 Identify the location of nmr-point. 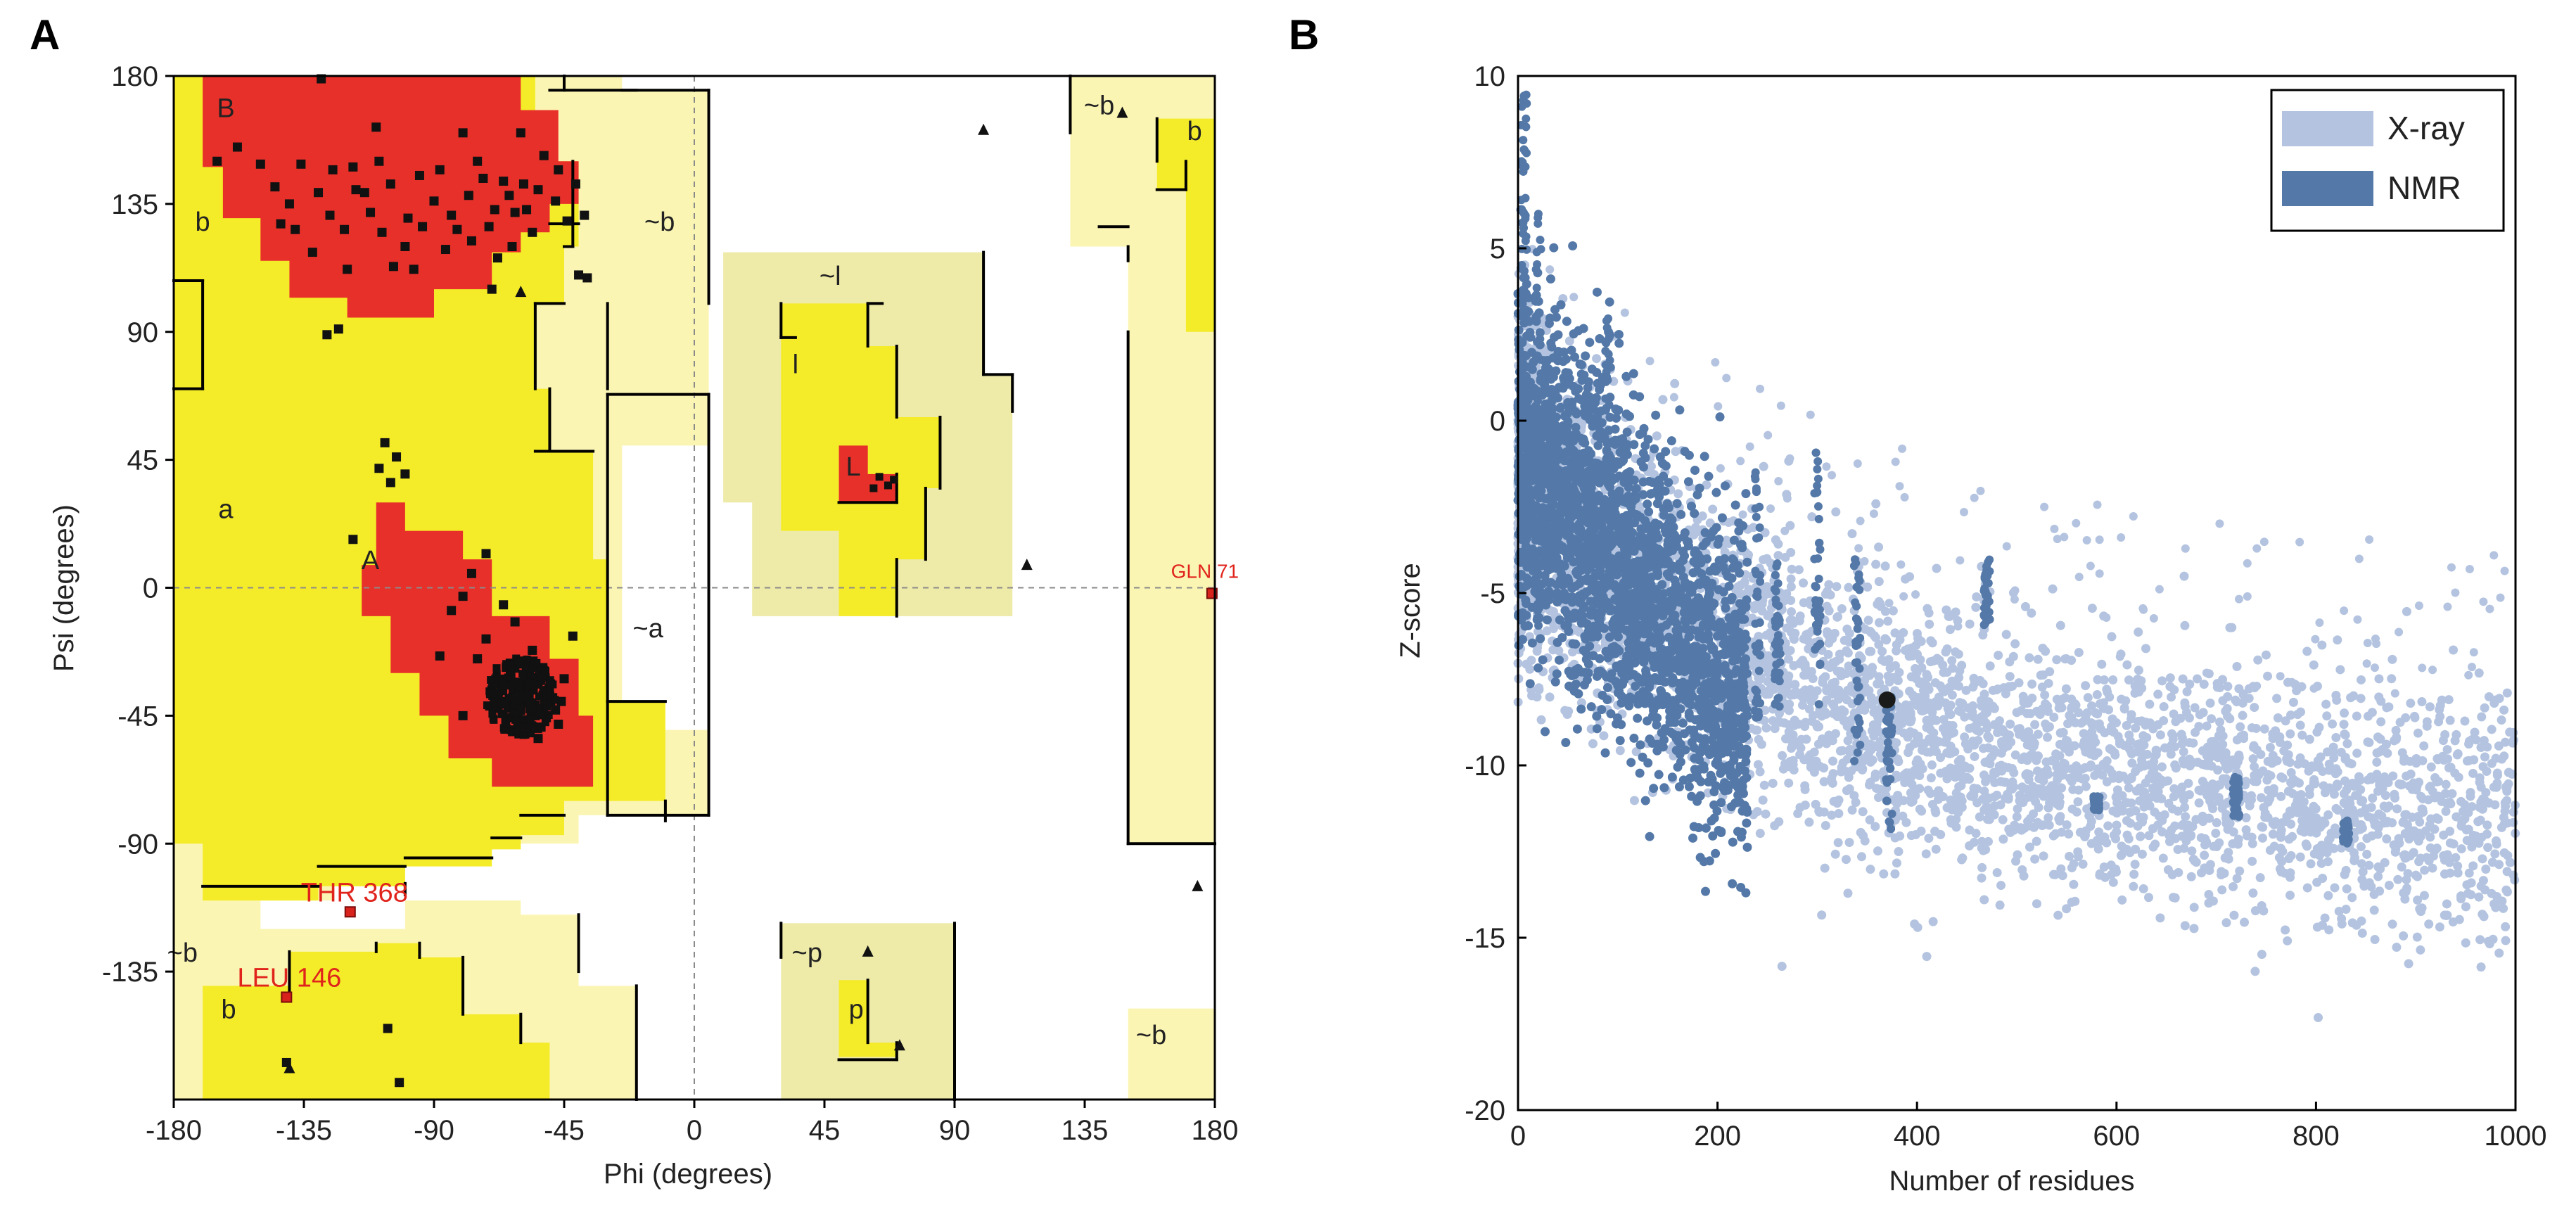
(1566, 743).